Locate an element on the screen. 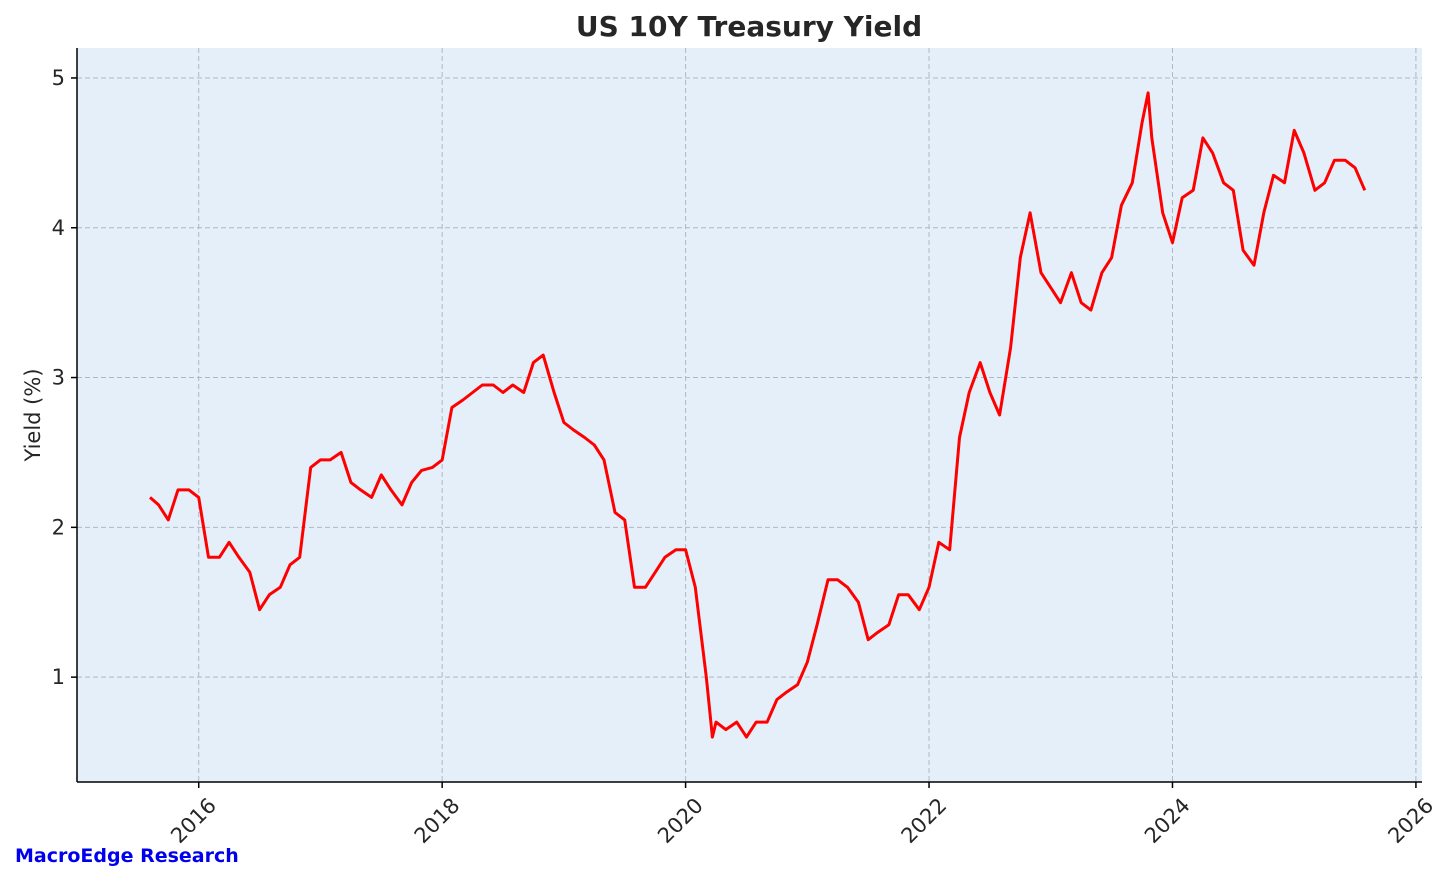  y-tick-label: 2 is located at coordinates (58, 527).